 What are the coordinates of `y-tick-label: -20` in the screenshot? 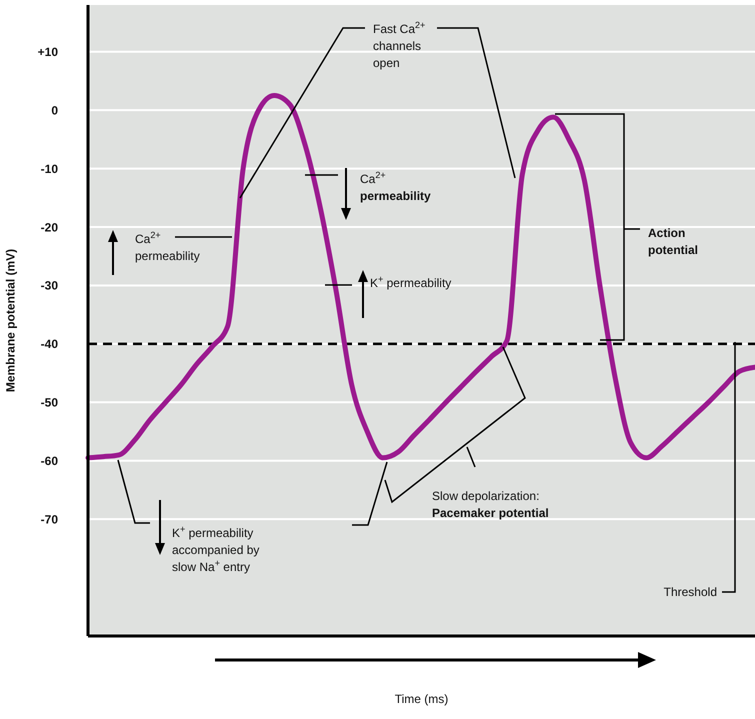 It's located at (49, 227).